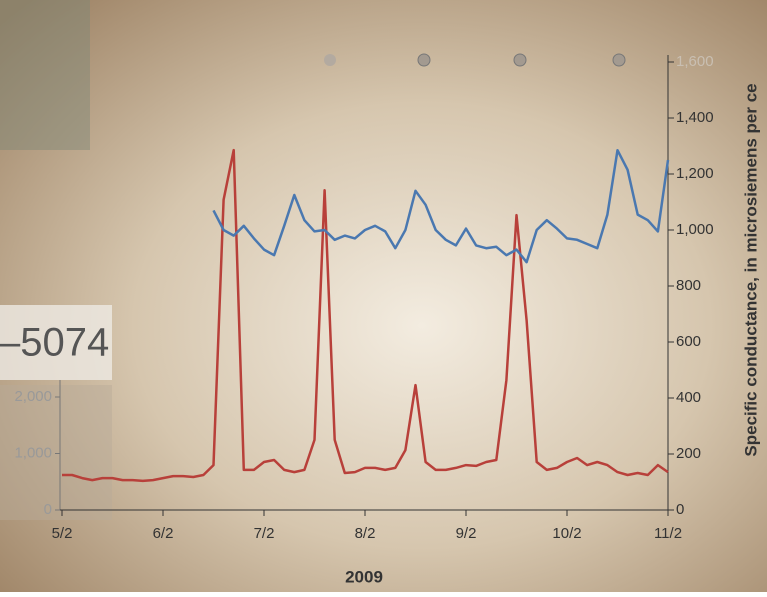  What do you see at coordinates (48, 509) in the screenshot?
I see `y-tick-label: 0` at bounding box center [48, 509].